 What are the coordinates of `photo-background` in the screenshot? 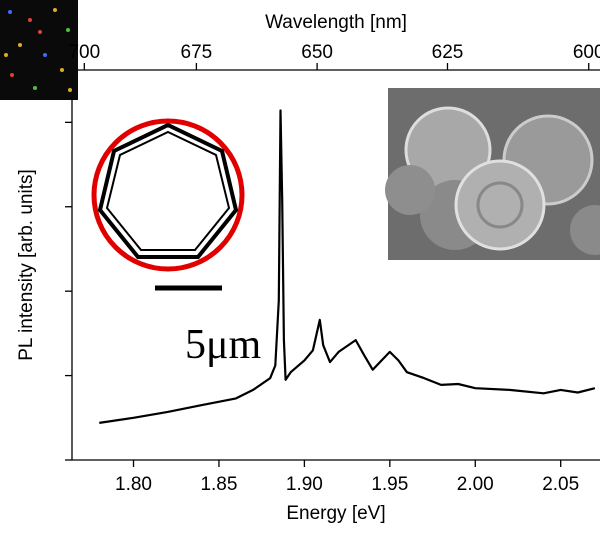 It's located at (39, 50).